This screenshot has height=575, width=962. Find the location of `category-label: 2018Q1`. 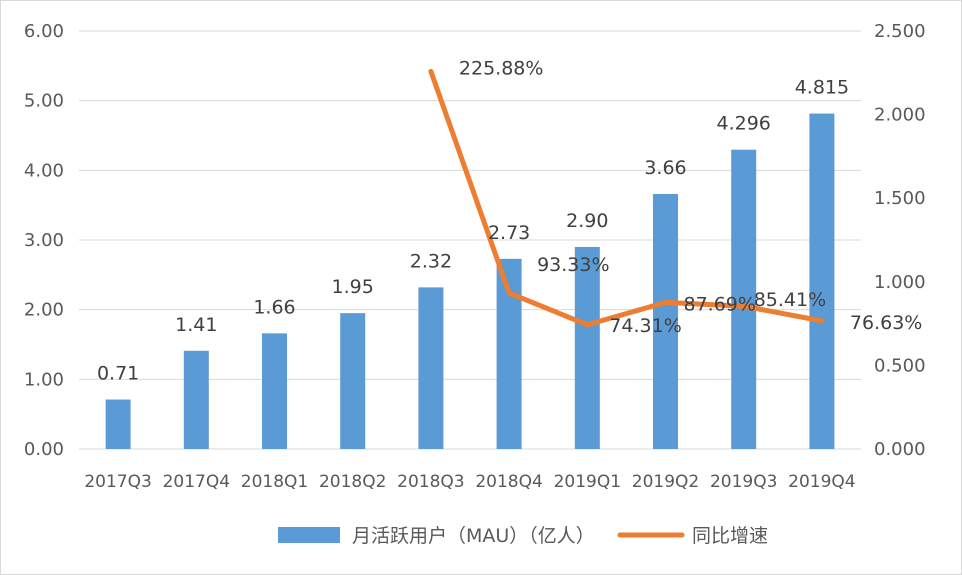

category-label: 2018Q1 is located at coordinates (274, 482).